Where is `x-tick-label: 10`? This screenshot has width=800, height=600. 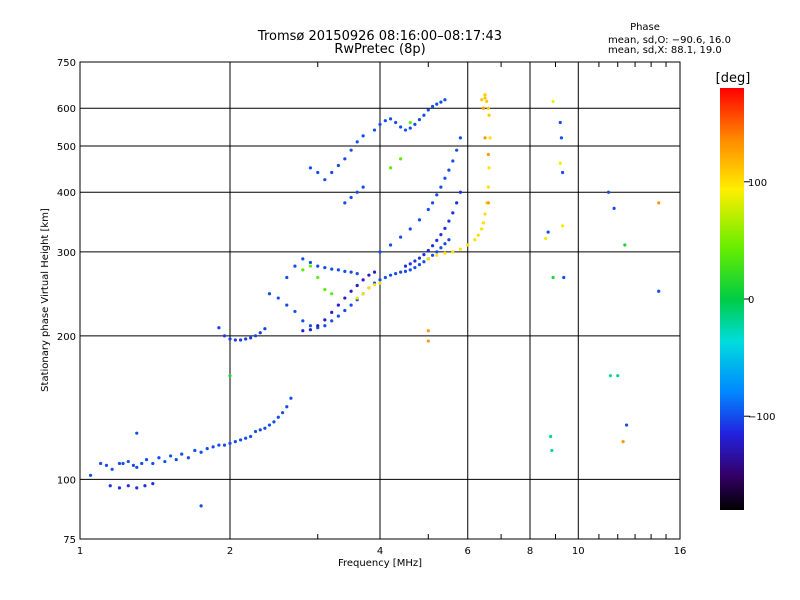 x-tick-label: 10 is located at coordinates (578, 551).